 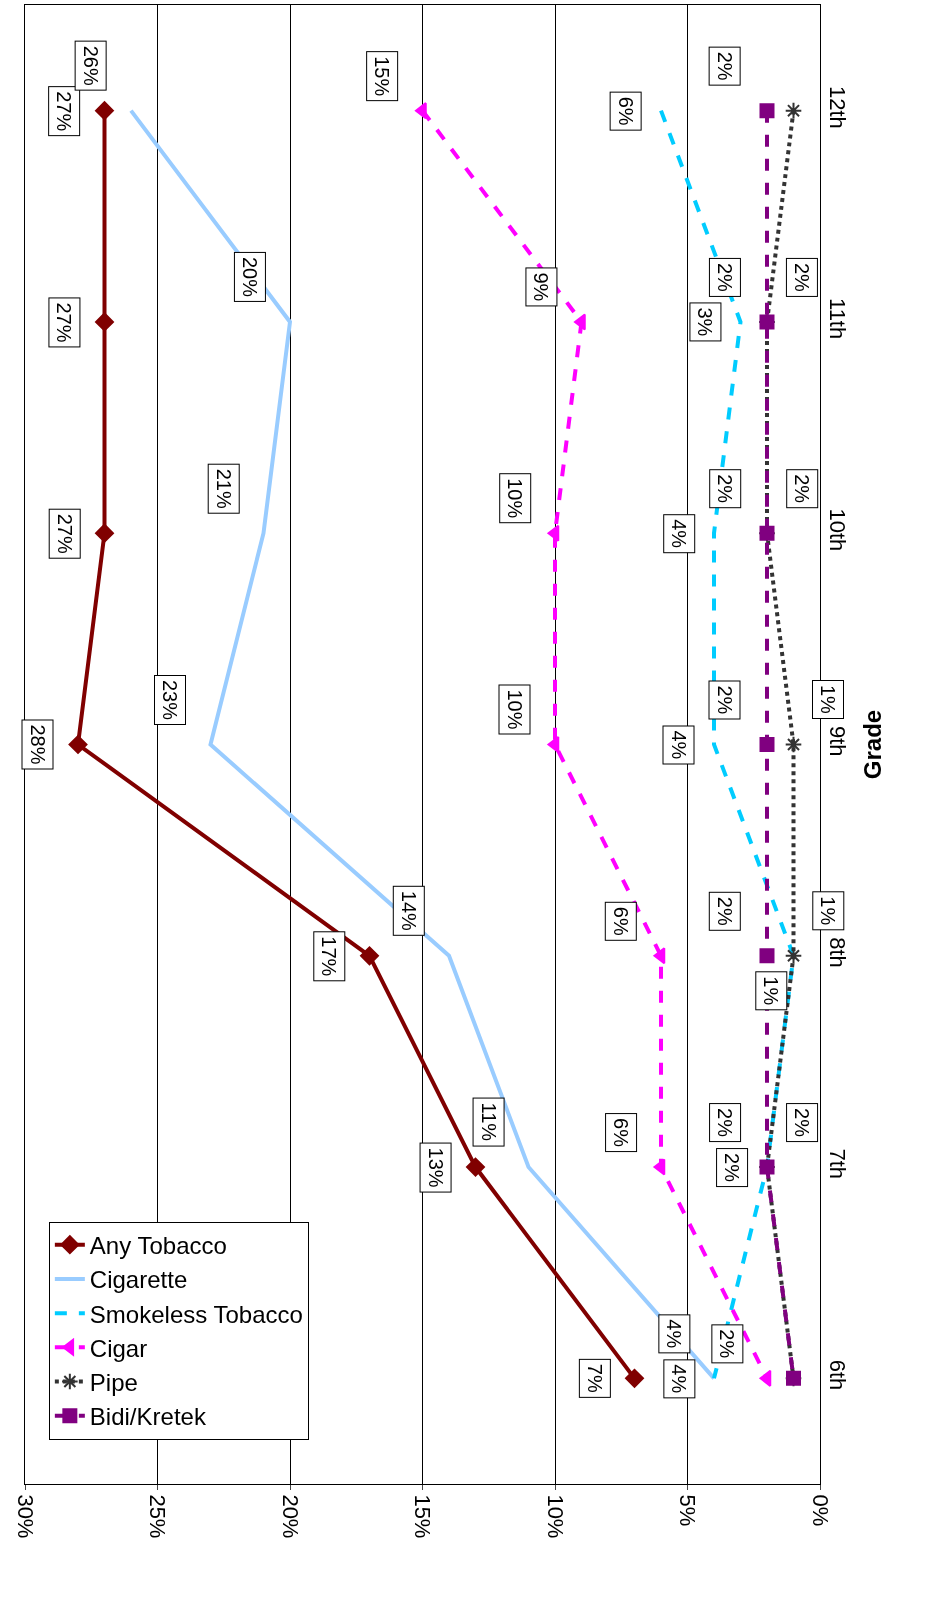 I want to click on x-tick-label: 0%, so click(x=820, y=1510).